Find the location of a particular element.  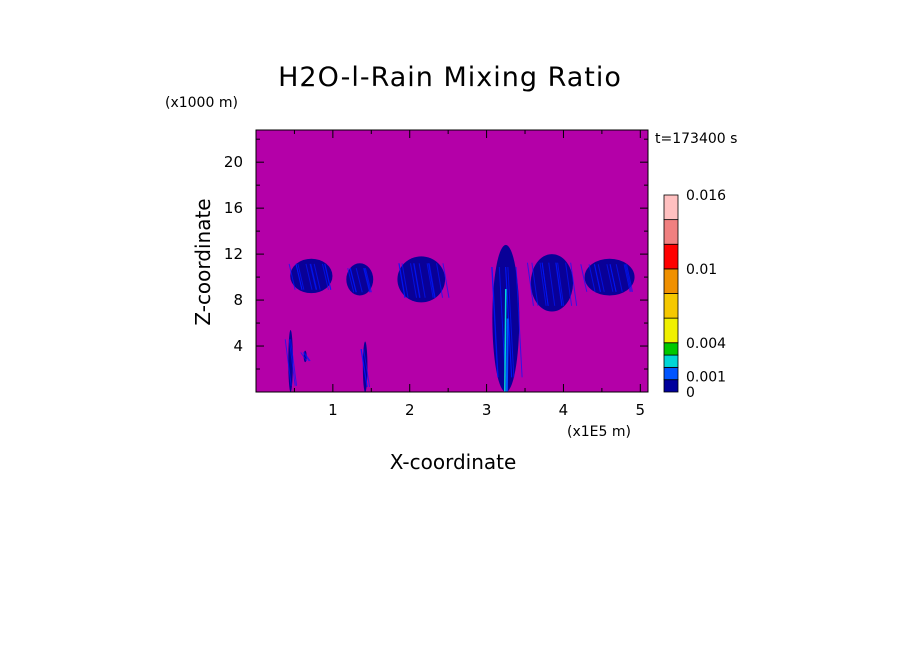

colorbar-label: 0.016 is located at coordinates (706, 196).